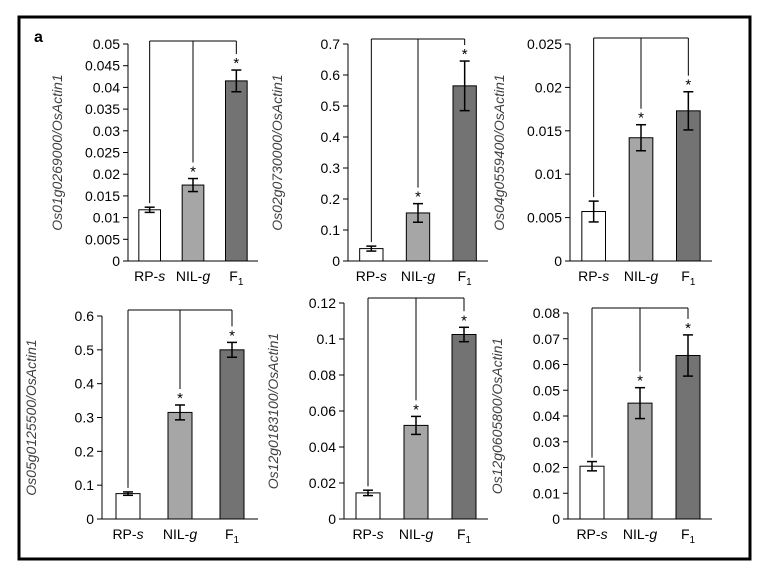  What do you see at coordinates (322, 303) in the screenshot?
I see `y-tick-label: 0.12` at bounding box center [322, 303].